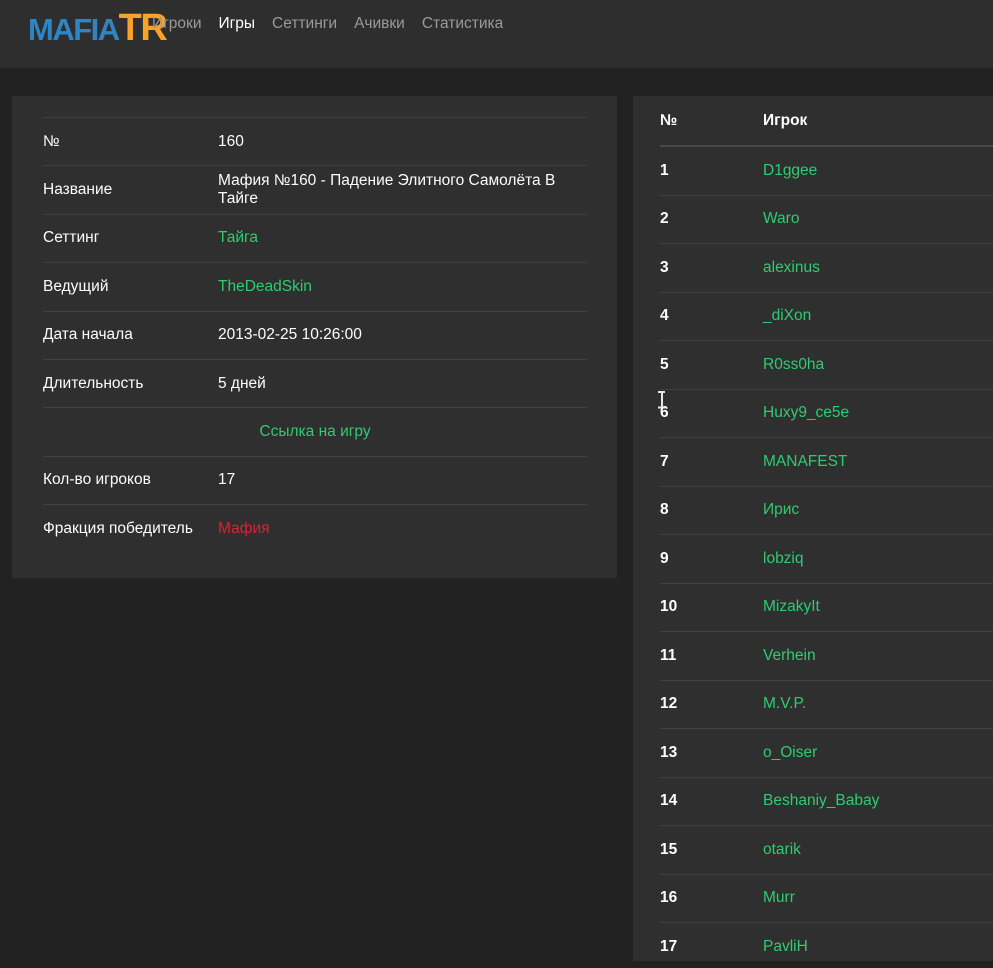  Describe the element at coordinates (242, 383) in the screenshot. I see `detail-value: 5 дней` at that location.